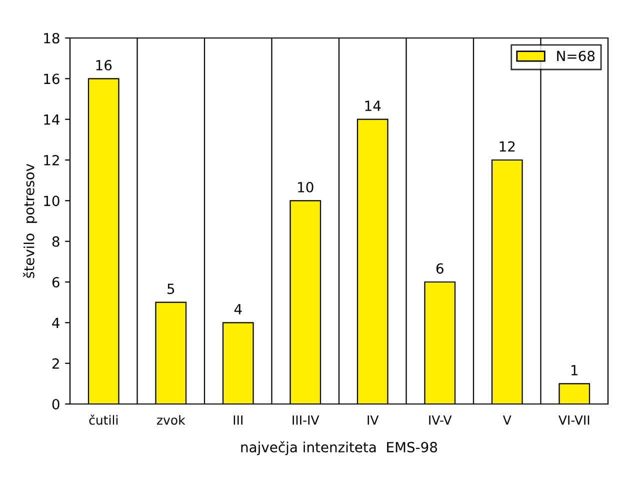 The image size is (622, 479). What do you see at coordinates (306, 420) in the screenshot?
I see `x-tick-label: III-IV` at bounding box center [306, 420].